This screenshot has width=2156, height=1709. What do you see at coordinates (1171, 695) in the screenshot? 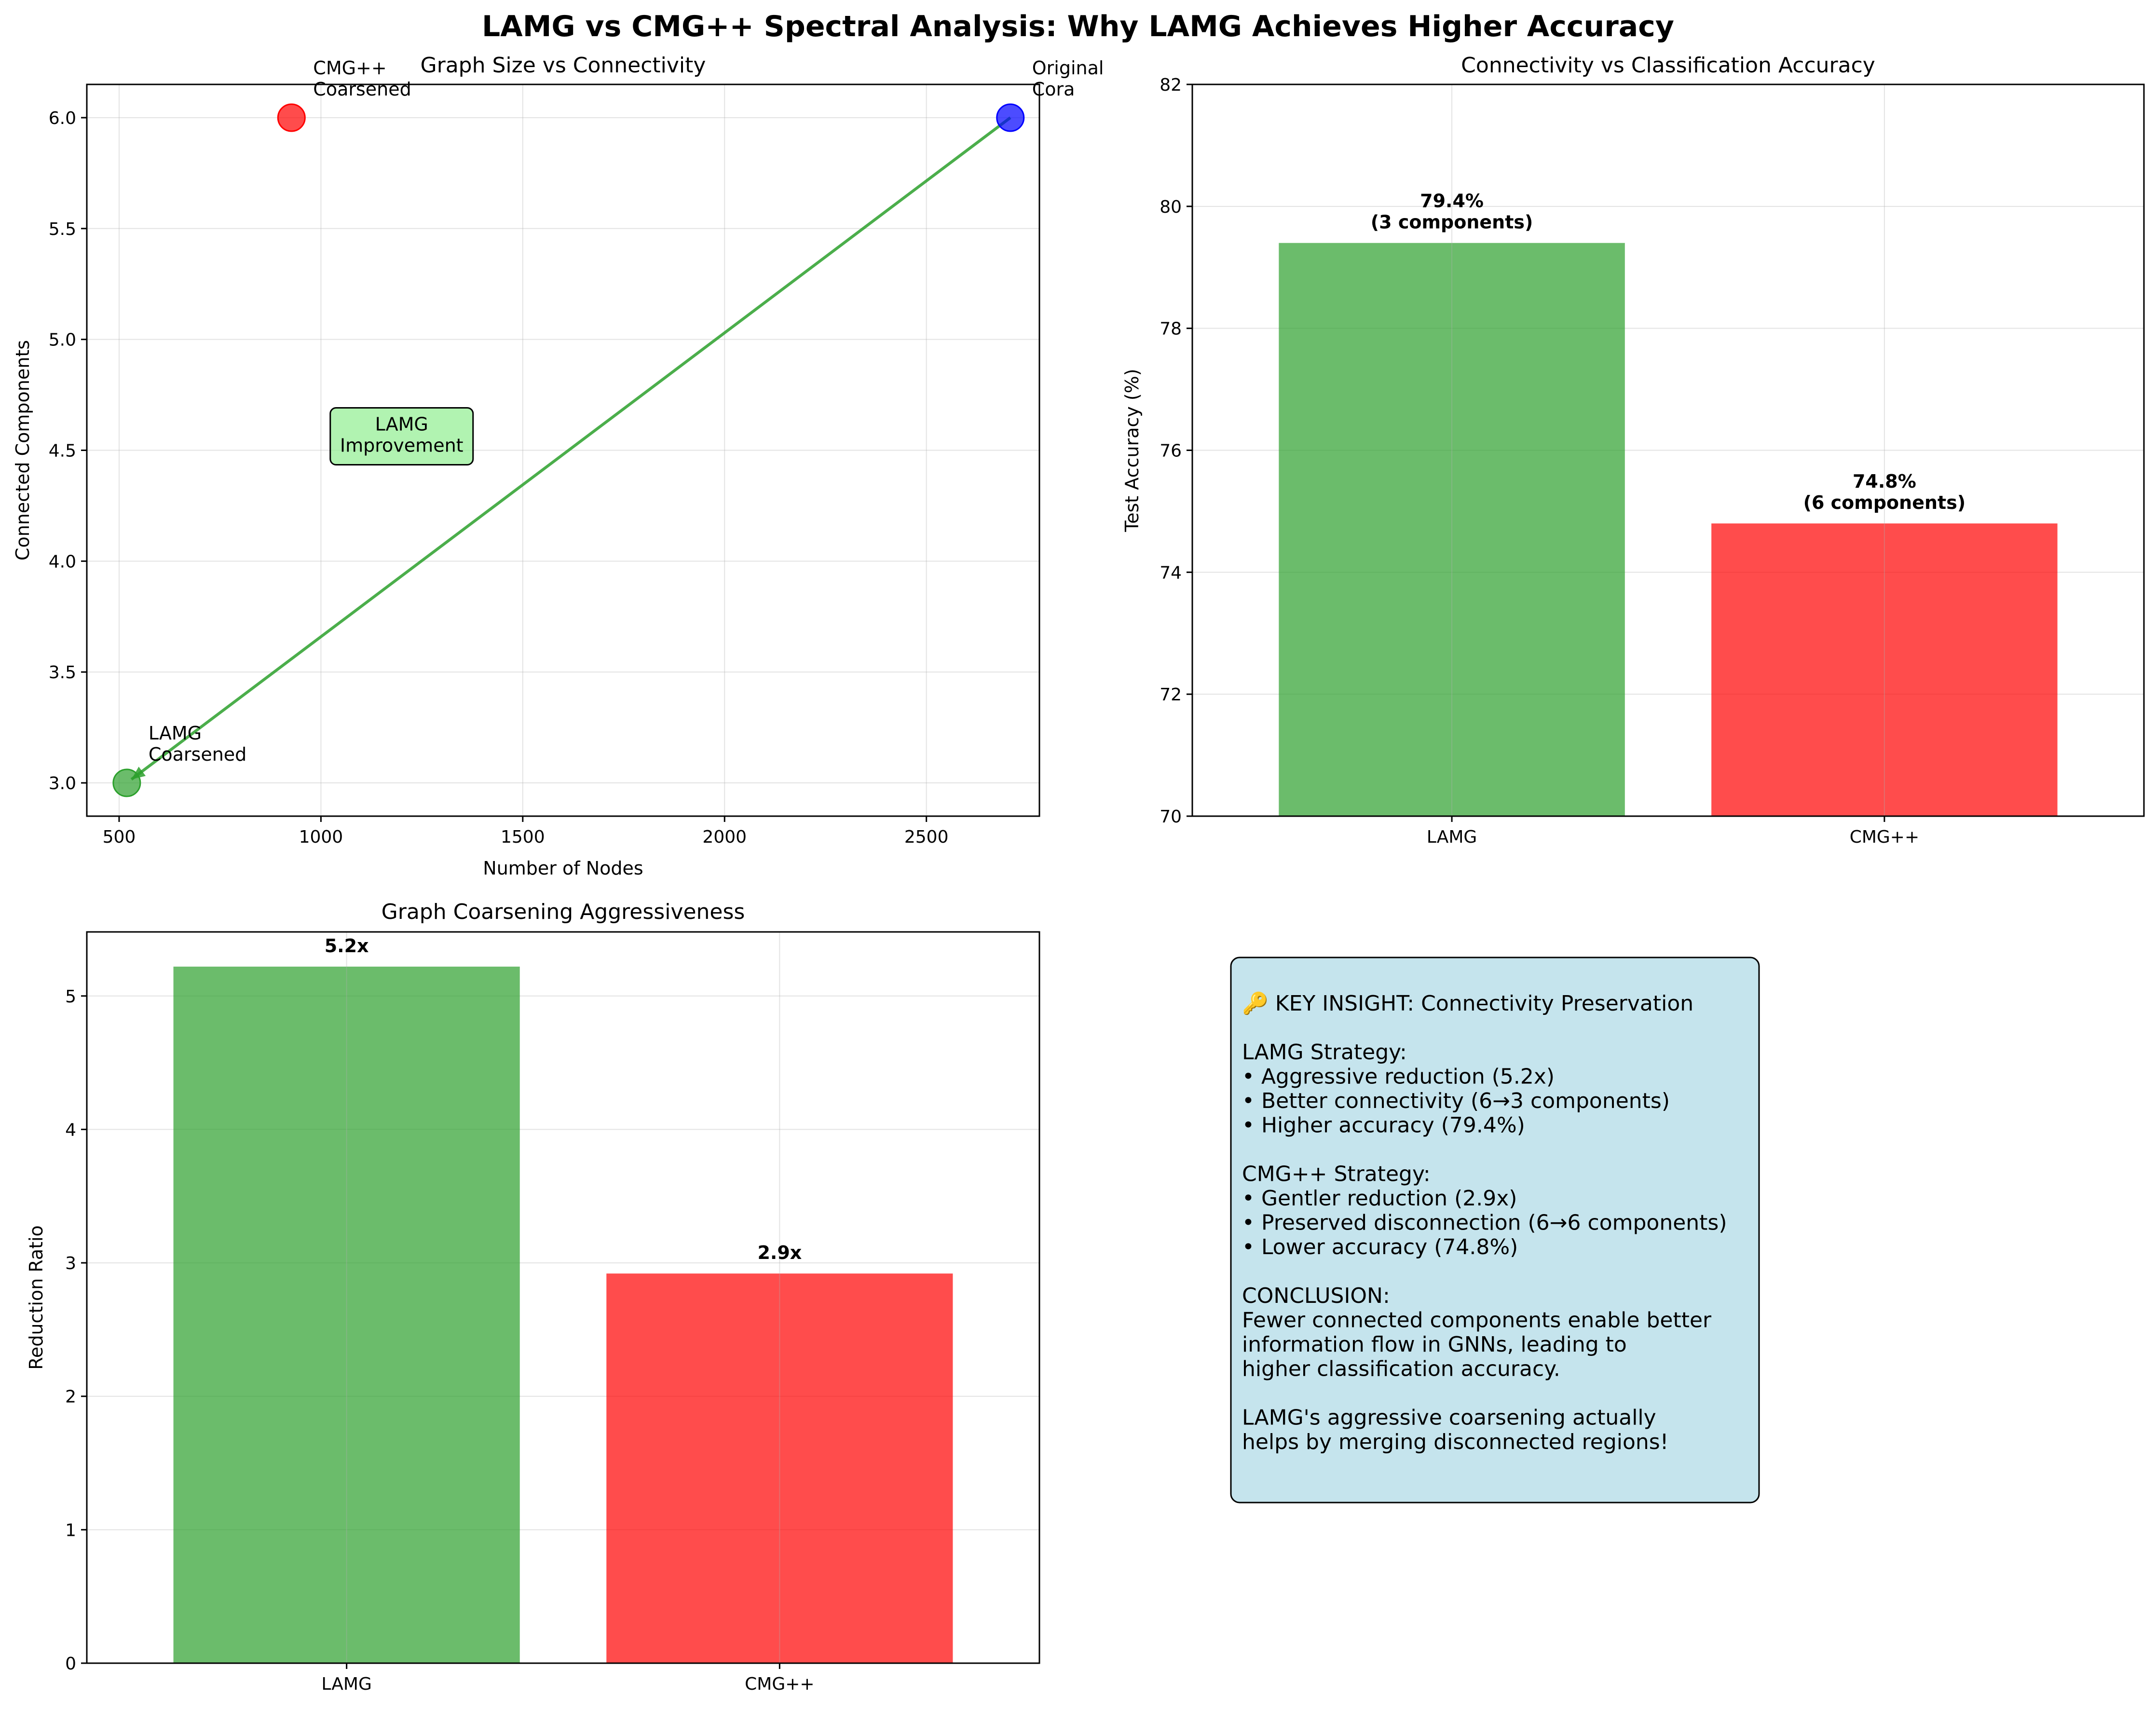
I see `y-tick-label: 72` at bounding box center [1171, 695].